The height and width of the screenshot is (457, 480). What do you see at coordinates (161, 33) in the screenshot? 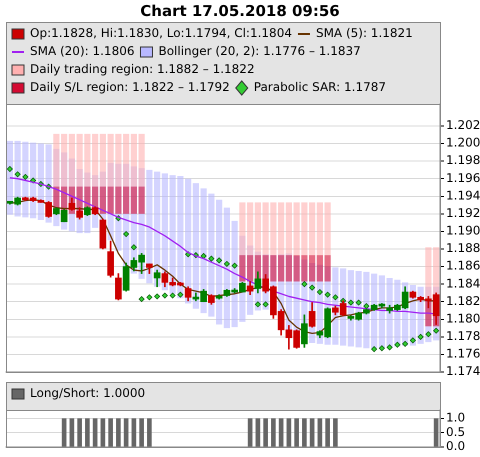
I see `legend-label: Op:1.1828, Hi:1.1830, Lo:1.1794, Cl:1.1804` at bounding box center [161, 33].